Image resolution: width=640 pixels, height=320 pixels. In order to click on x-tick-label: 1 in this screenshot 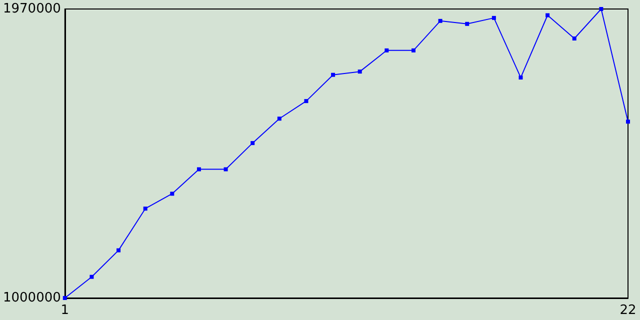, I will do `click(65, 310)`.